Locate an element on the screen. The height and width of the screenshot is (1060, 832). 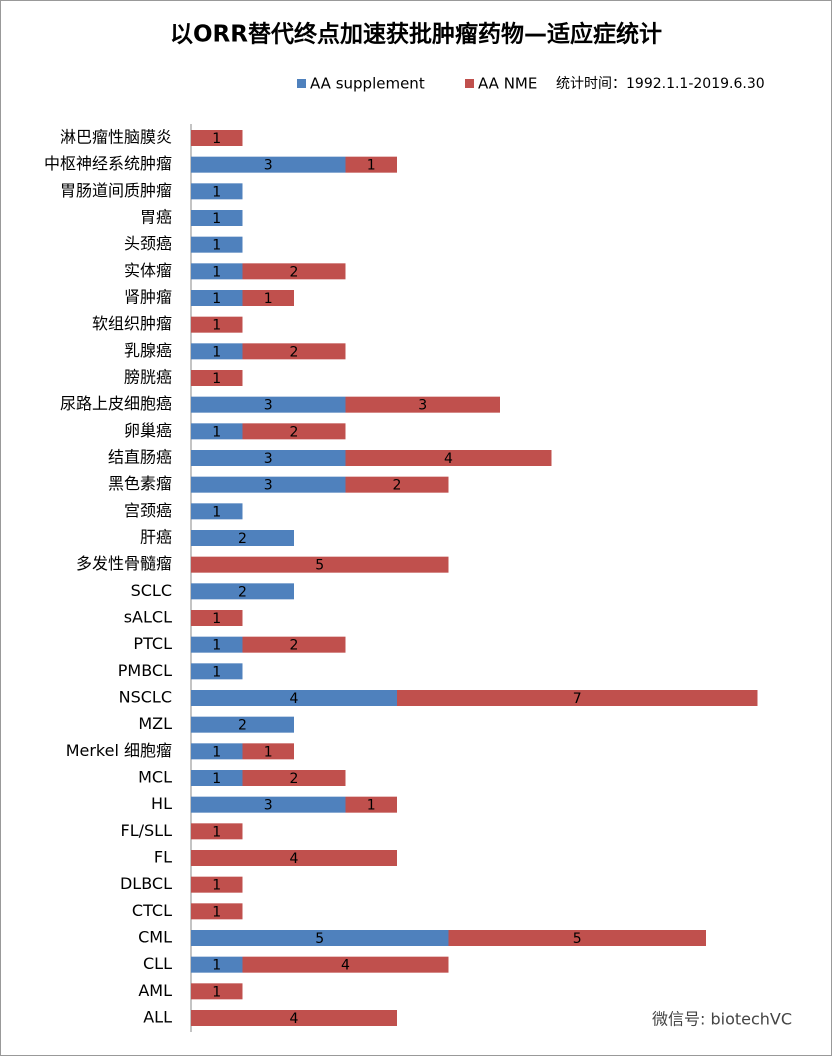
y-tick-label: 肝癌 is located at coordinates (156, 537).